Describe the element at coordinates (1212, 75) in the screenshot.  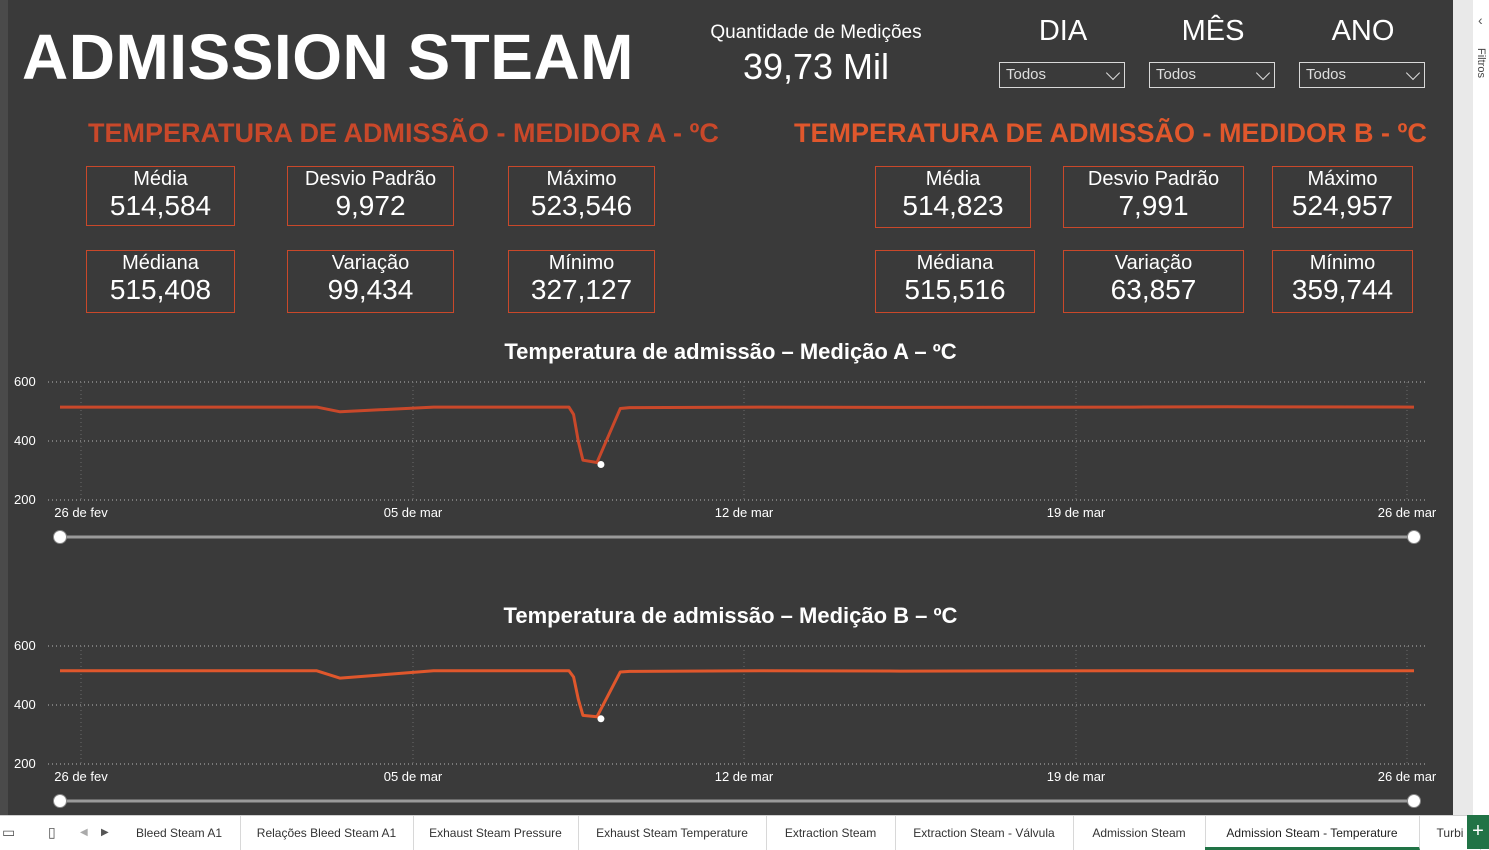
I see `slicer-month-dropdown: Todos` at that location.